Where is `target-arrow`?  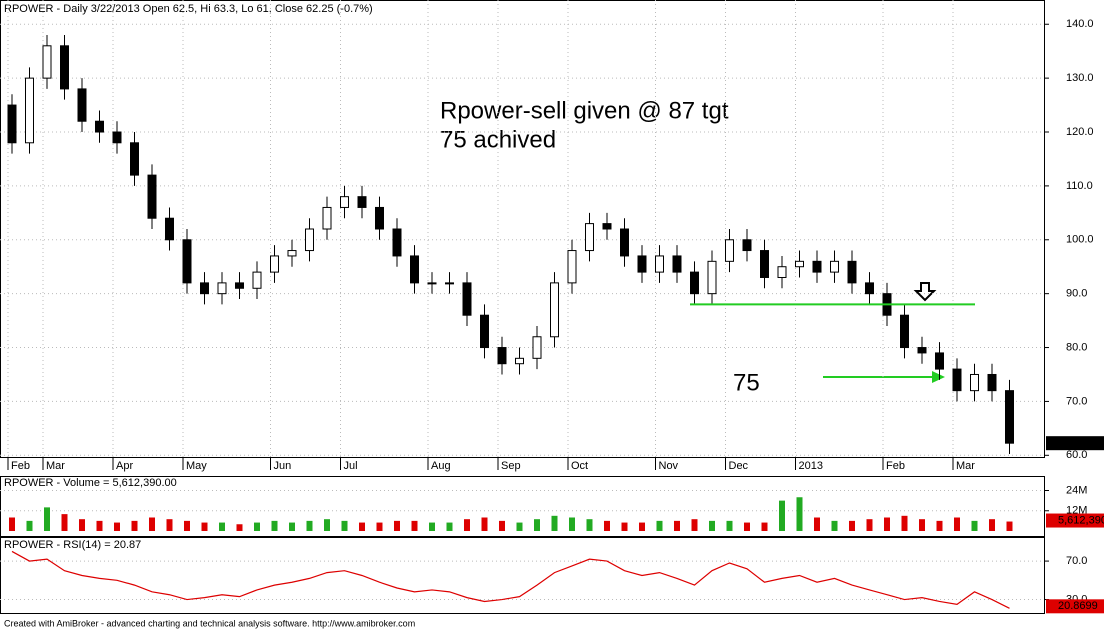 target-arrow is located at coordinates (884, 377).